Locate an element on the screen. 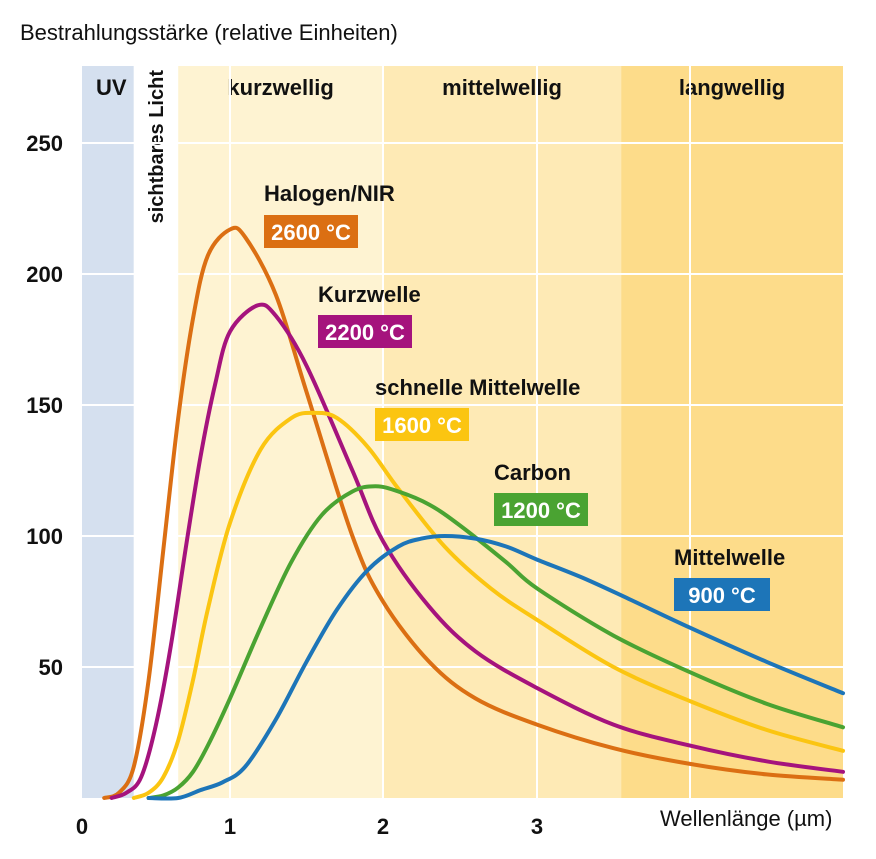  series-name-0: Halogen/NIR is located at coordinates (329, 193).